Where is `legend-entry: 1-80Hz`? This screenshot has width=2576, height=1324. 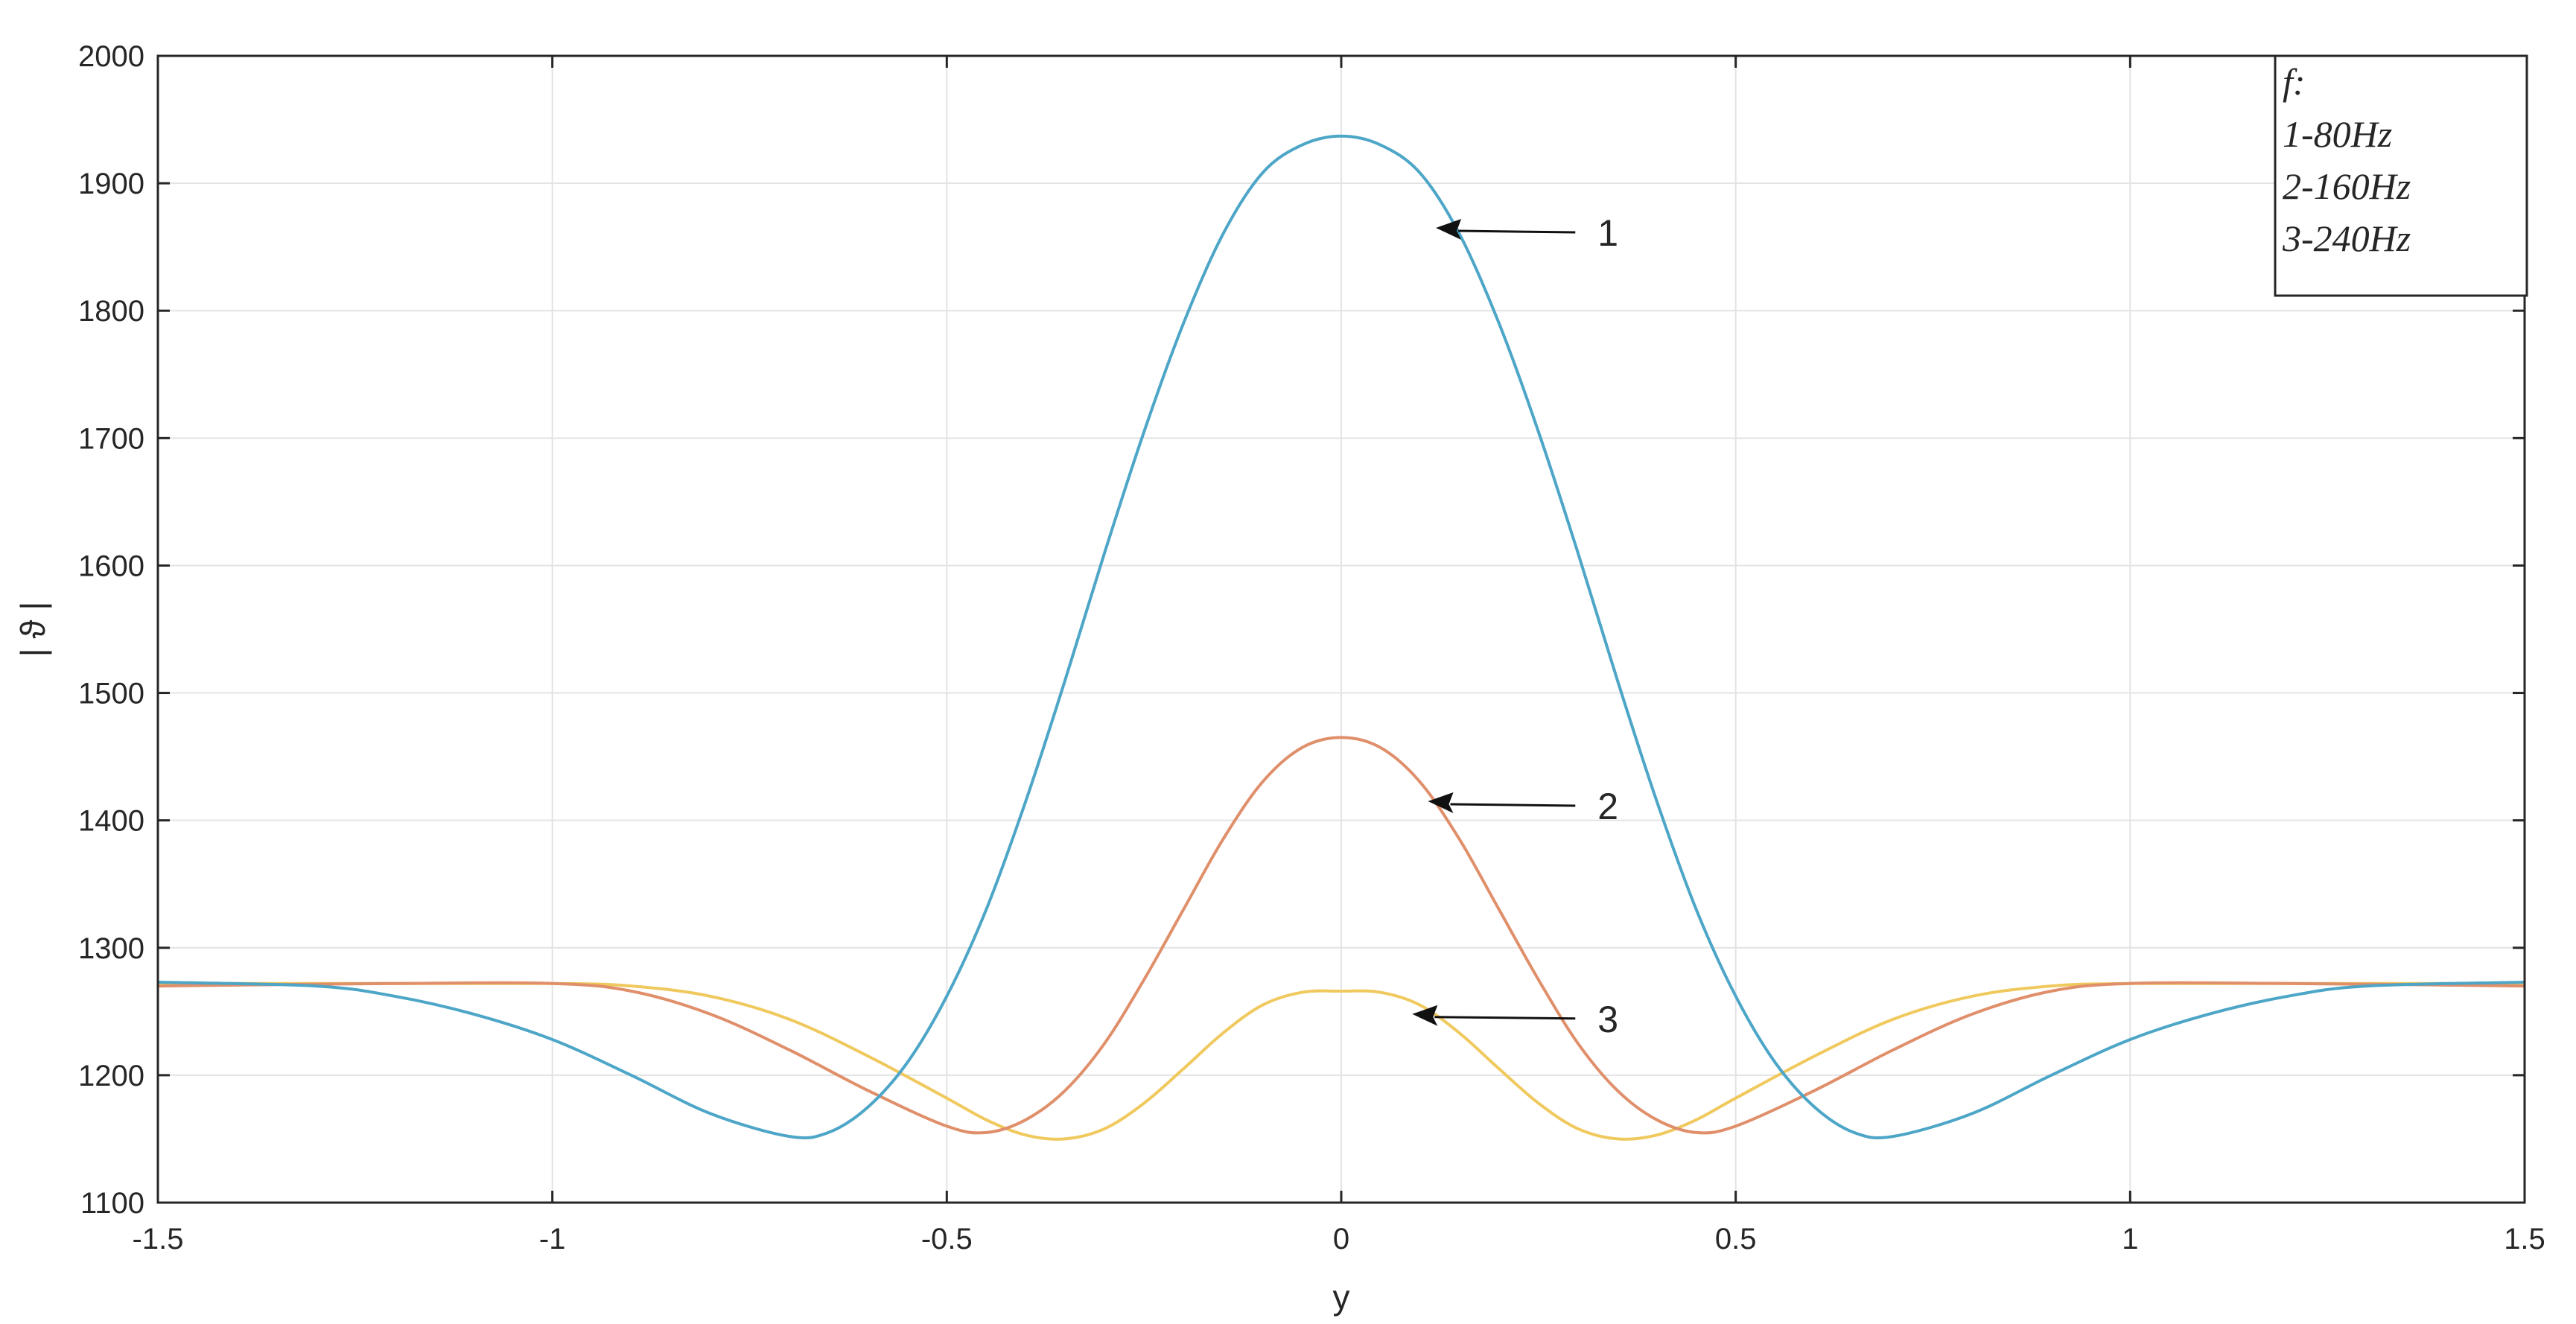
legend-entry: 1-80Hz is located at coordinates (2337, 134).